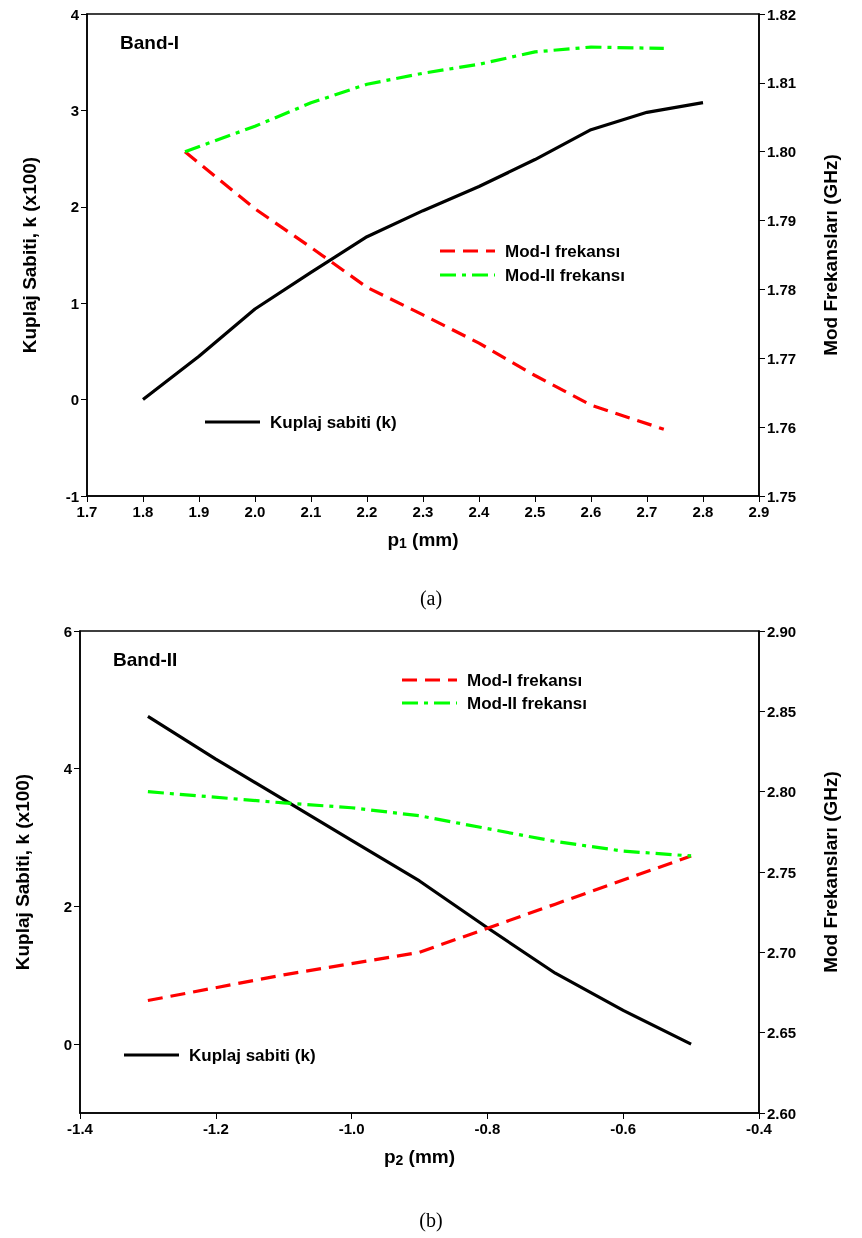 The width and height of the screenshot is (862, 1238). What do you see at coordinates (782, 358) in the screenshot?
I see `y2-tick-label: 1.77` at bounding box center [782, 358].